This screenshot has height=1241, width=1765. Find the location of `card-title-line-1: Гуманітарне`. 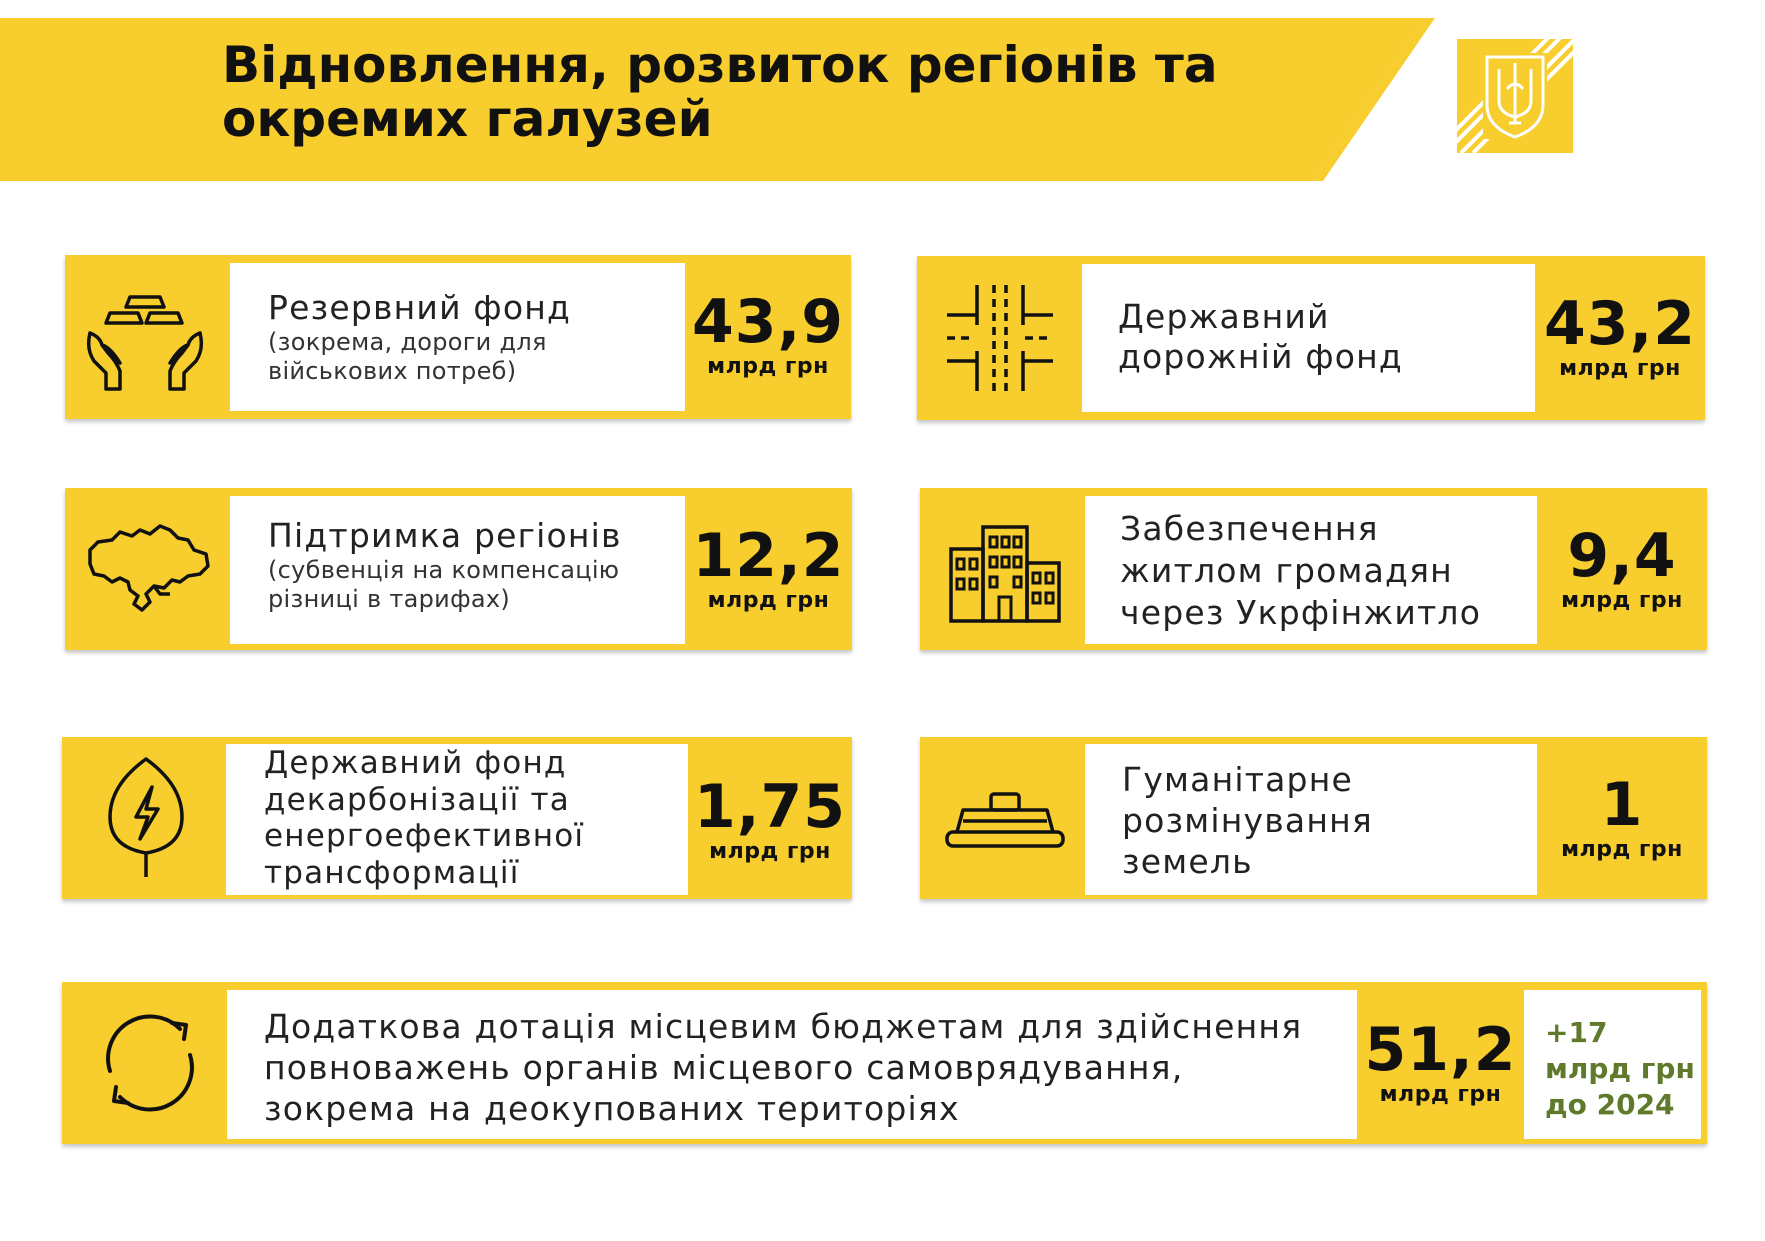

card-title-line-1: Гуманітарне is located at coordinates (1237, 779).